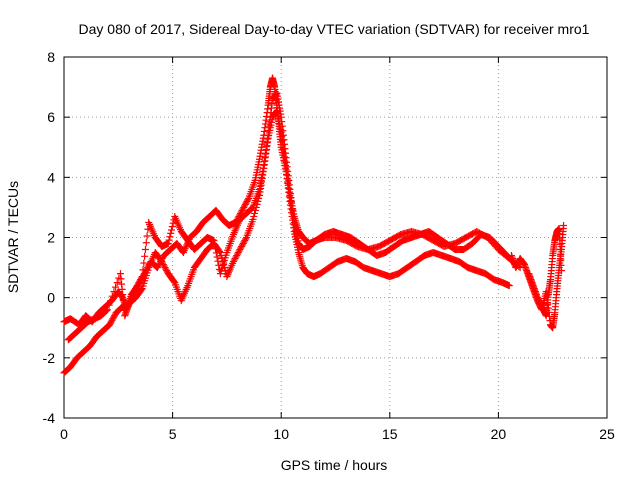 This screenshot has height=480, width=640. Describe the element at coordinates (51, 177) in the screenshot. I see `y-tick-label: 4` at that location.